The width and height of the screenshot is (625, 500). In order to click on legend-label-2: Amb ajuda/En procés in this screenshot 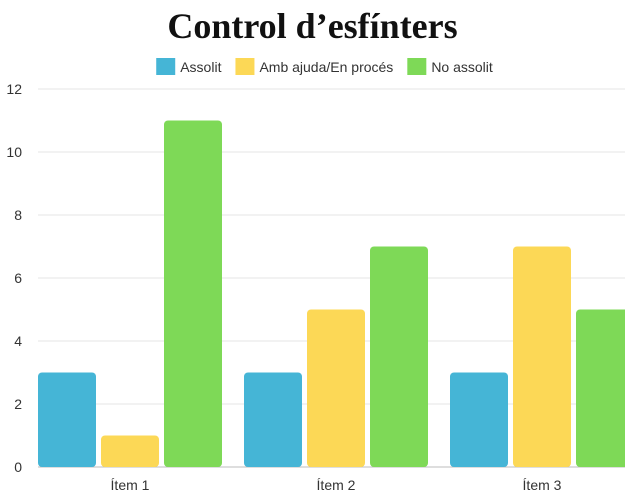, I will do `click(326, 67)`.